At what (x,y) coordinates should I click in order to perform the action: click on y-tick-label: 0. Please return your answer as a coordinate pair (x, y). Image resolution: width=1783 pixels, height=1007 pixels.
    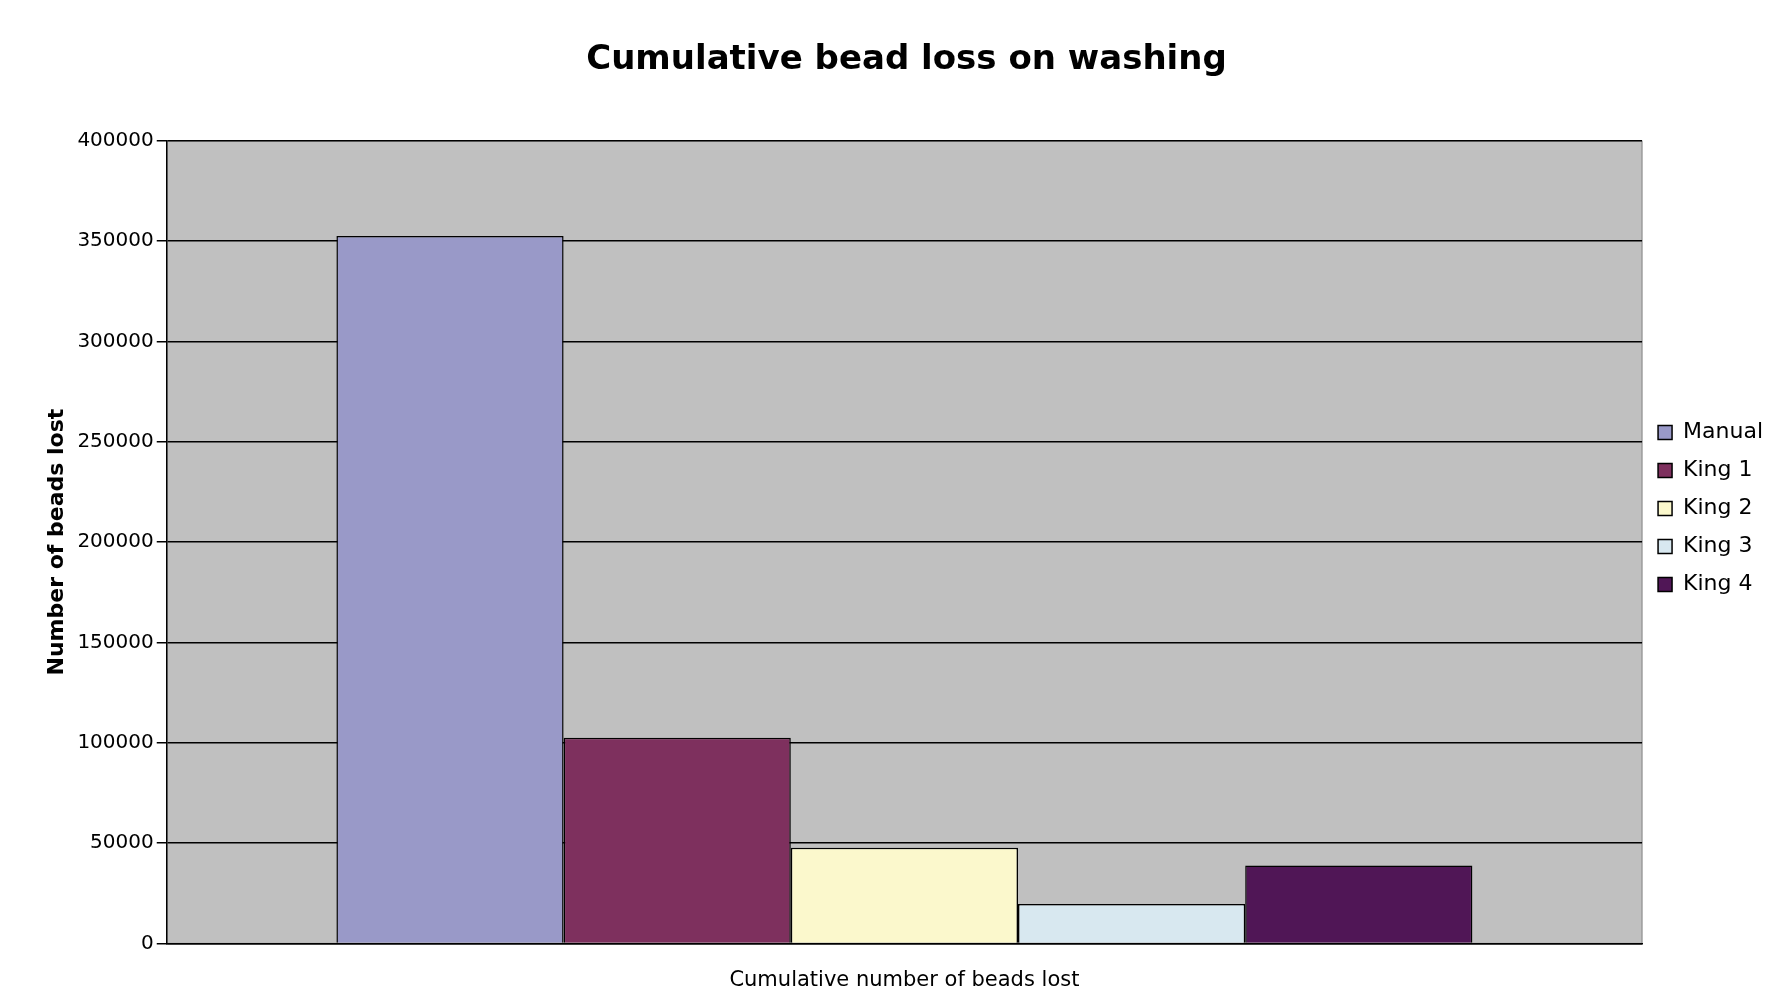
    Looking at the image, I should click on (147, 941).